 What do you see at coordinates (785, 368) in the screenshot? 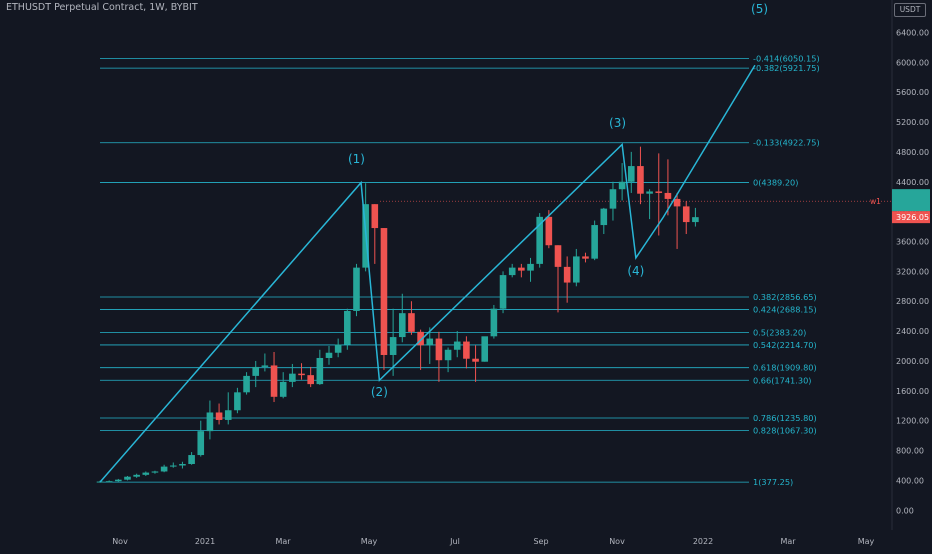
I see `fib-level-label: 0.618(1909.80)` at bounding box center [785, 368].